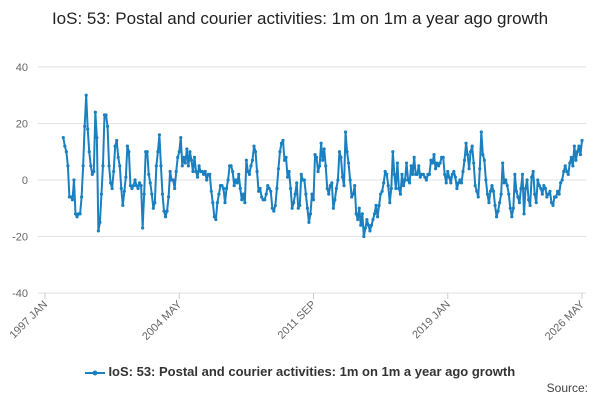 The width and height of the screenshot is (600, 400). What do you see at coordinates (565, 320) in the screenshot?
I see `x-tick-label: 2026 MAY` at bounding box center [565, 320].